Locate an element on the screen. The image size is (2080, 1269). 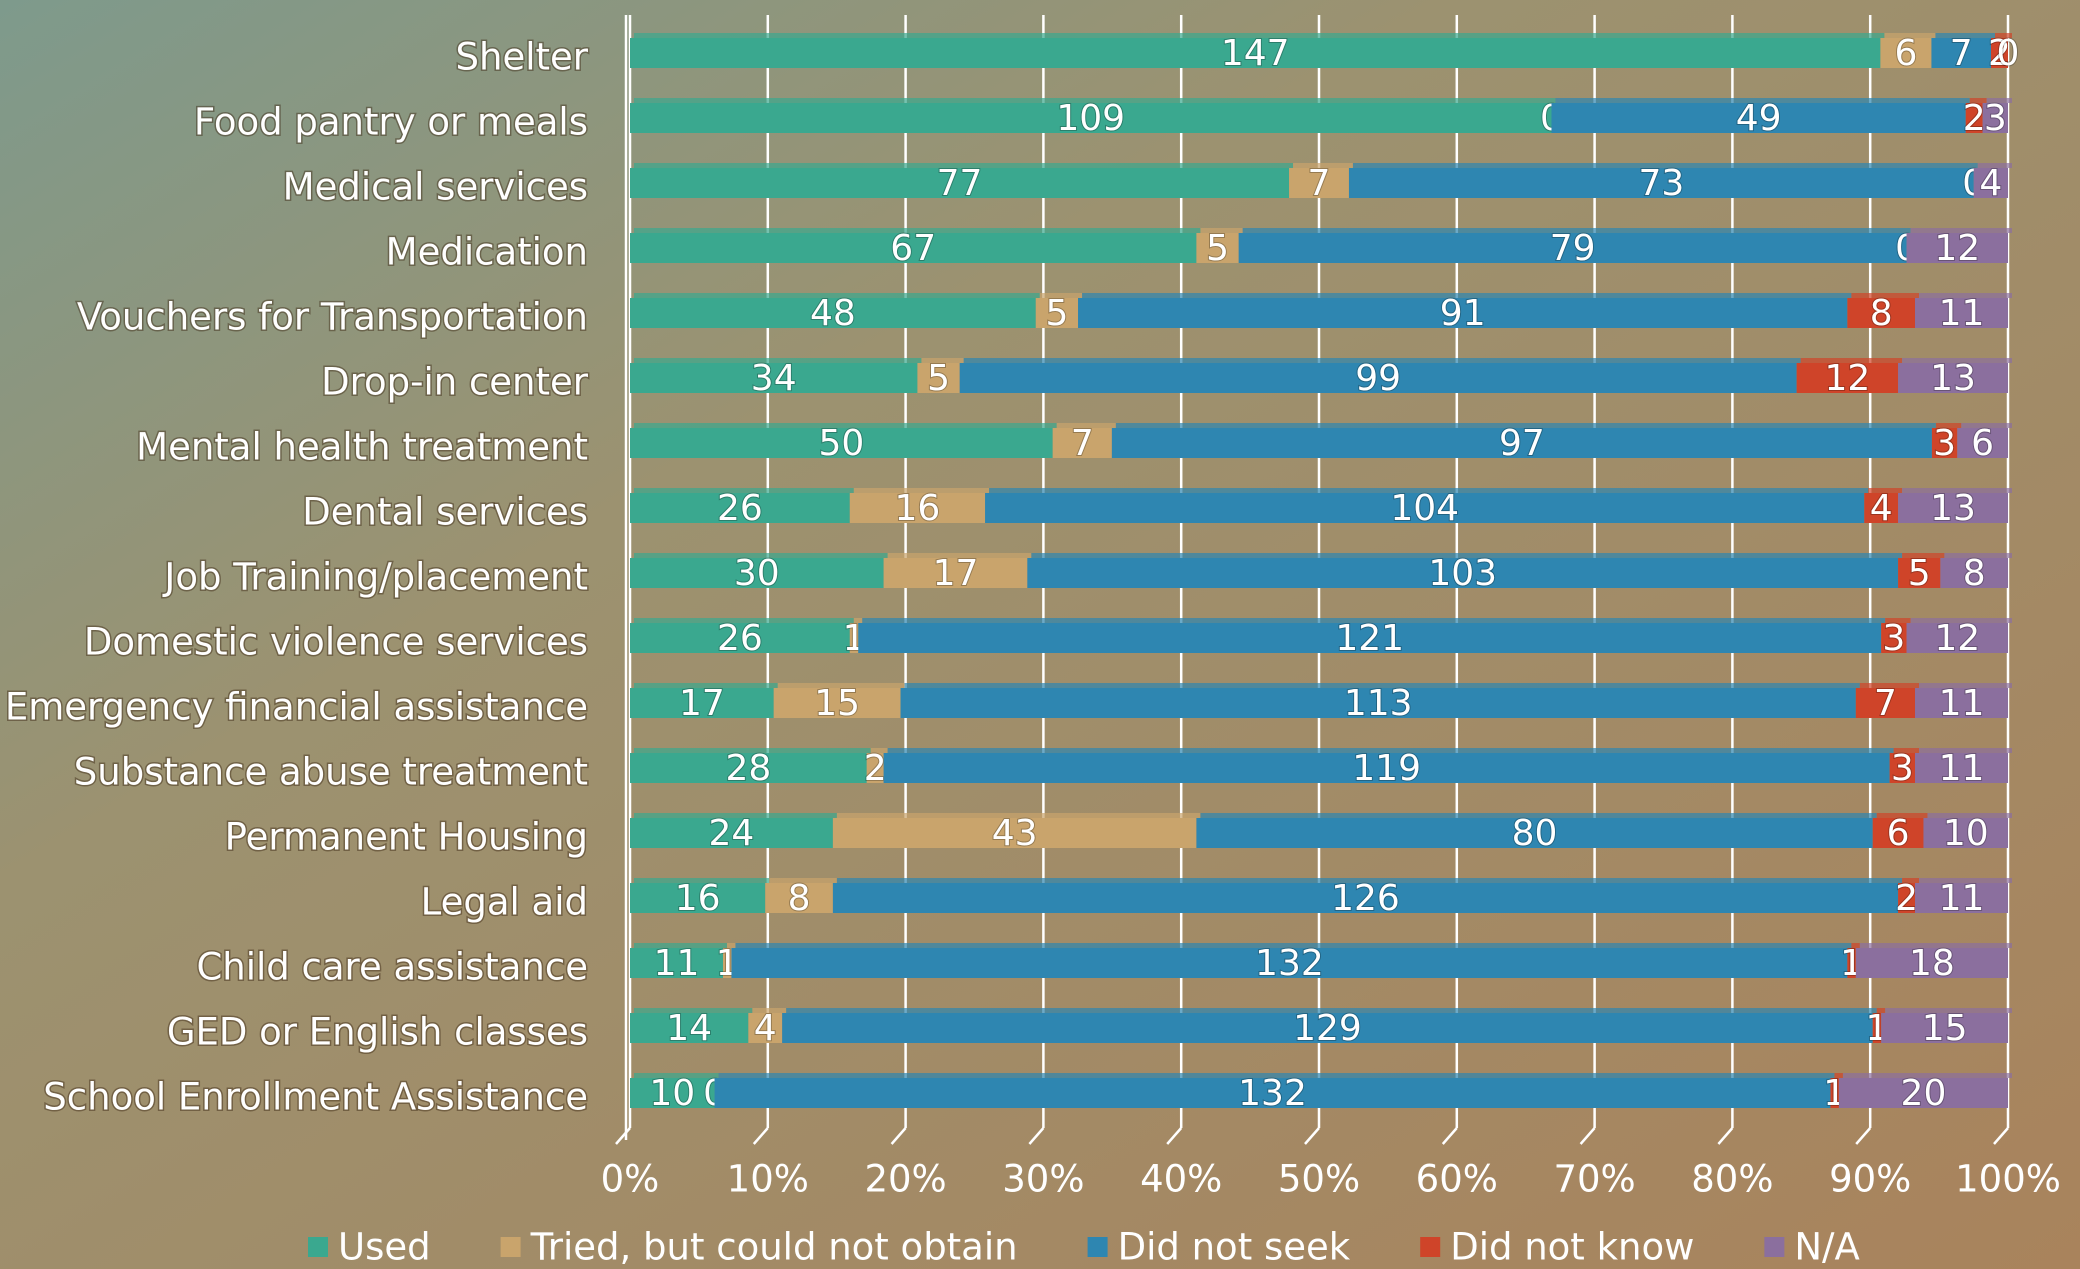
category-label: School Enrollment Assistance is located at coordinates (315, 1097).